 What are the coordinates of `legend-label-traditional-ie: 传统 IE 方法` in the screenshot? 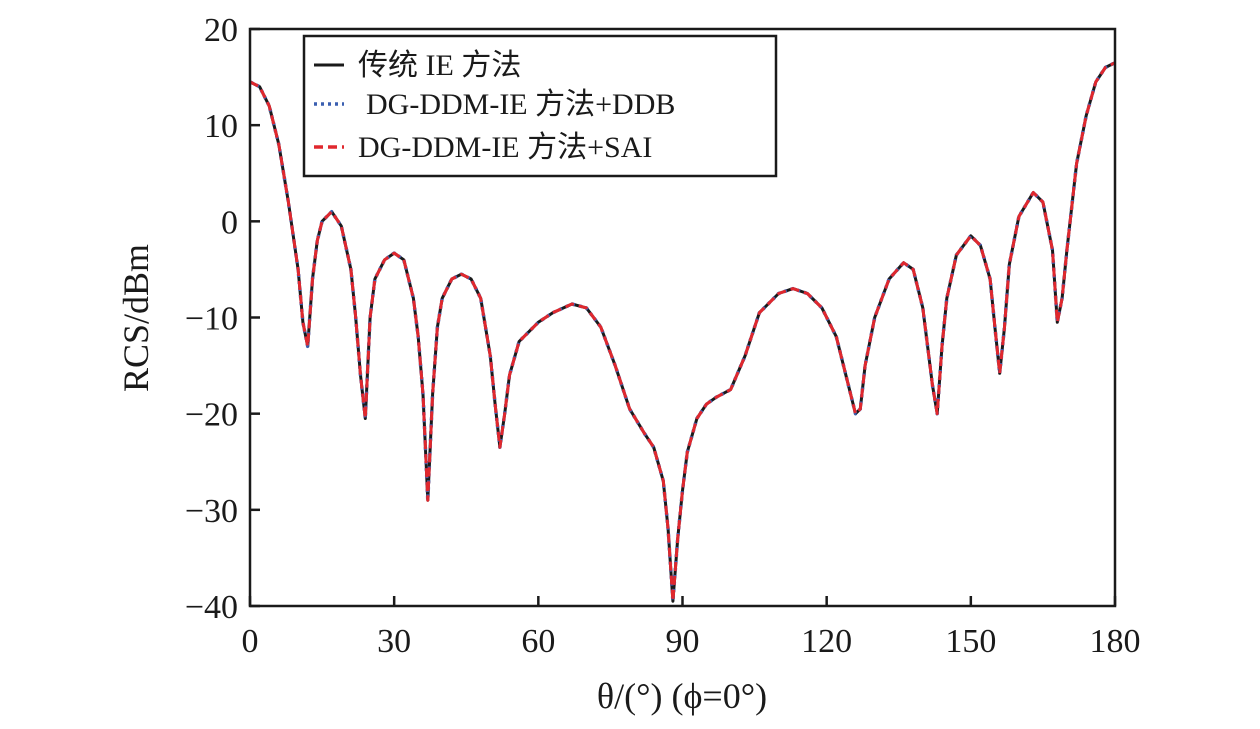 It's located at (439, 65).